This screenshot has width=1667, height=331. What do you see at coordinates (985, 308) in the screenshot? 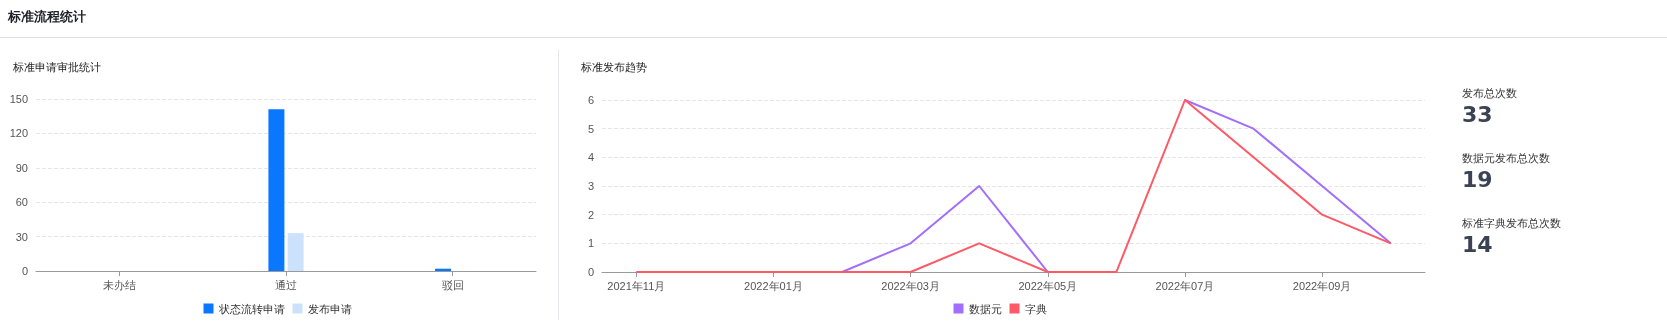
I see `legend-label: 数据元` at bounding box center [985, 308].